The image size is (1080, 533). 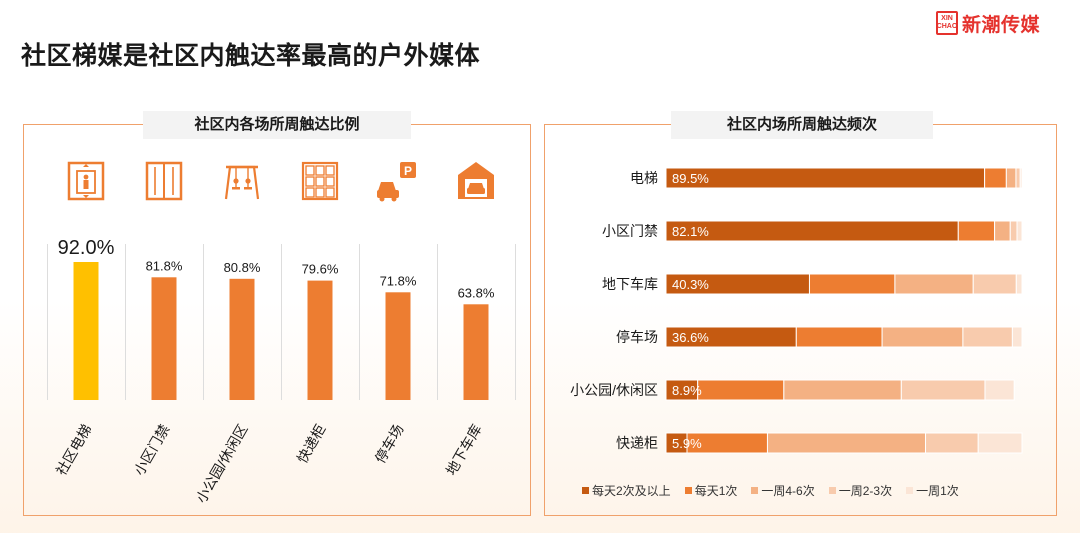 I want to click on bar-value-label: 79.6%, so click(x=320, y=269).